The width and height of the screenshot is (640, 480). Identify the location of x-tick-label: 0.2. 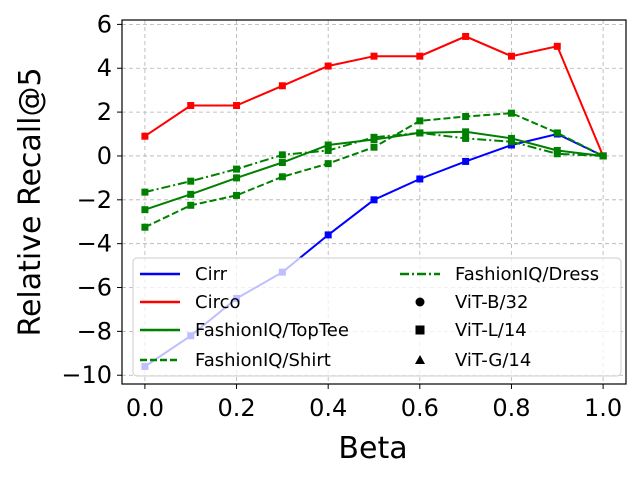
(236, 408).